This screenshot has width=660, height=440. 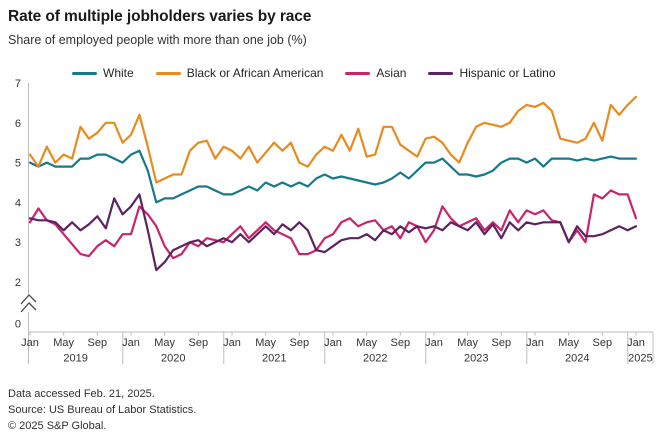 What do you see at coordinates (507, 73) in the screenshot?
I see `legend-label-hispanic-or-latino: Hispanic or Latino` at bounding box center [507, 73].